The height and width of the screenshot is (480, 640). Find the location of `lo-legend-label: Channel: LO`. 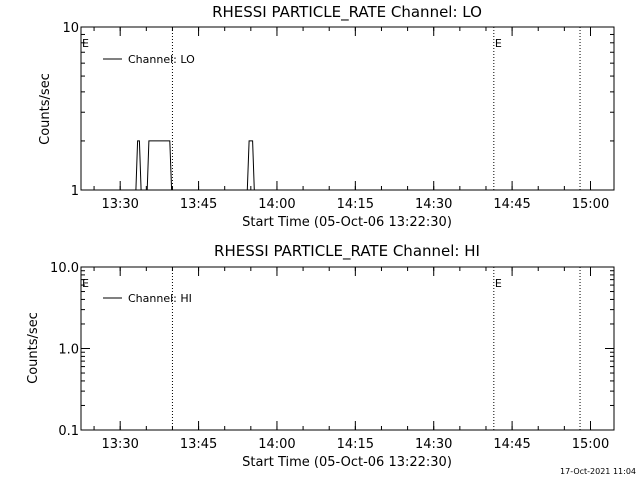

lo-legend-label: Channel: LO is located at coordinates (161, 59).